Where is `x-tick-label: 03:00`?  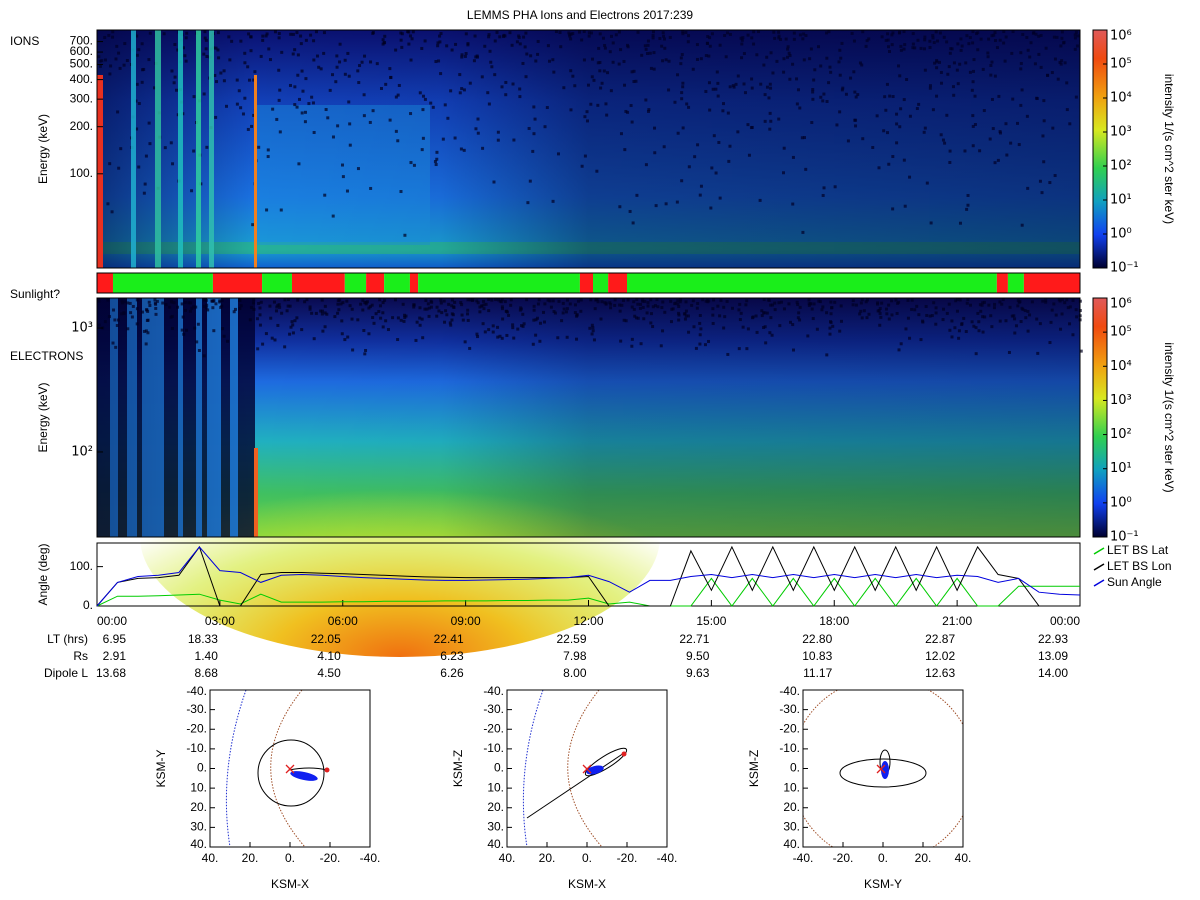
x-tick-label: 03:00 is located at coordinates (220, 621).